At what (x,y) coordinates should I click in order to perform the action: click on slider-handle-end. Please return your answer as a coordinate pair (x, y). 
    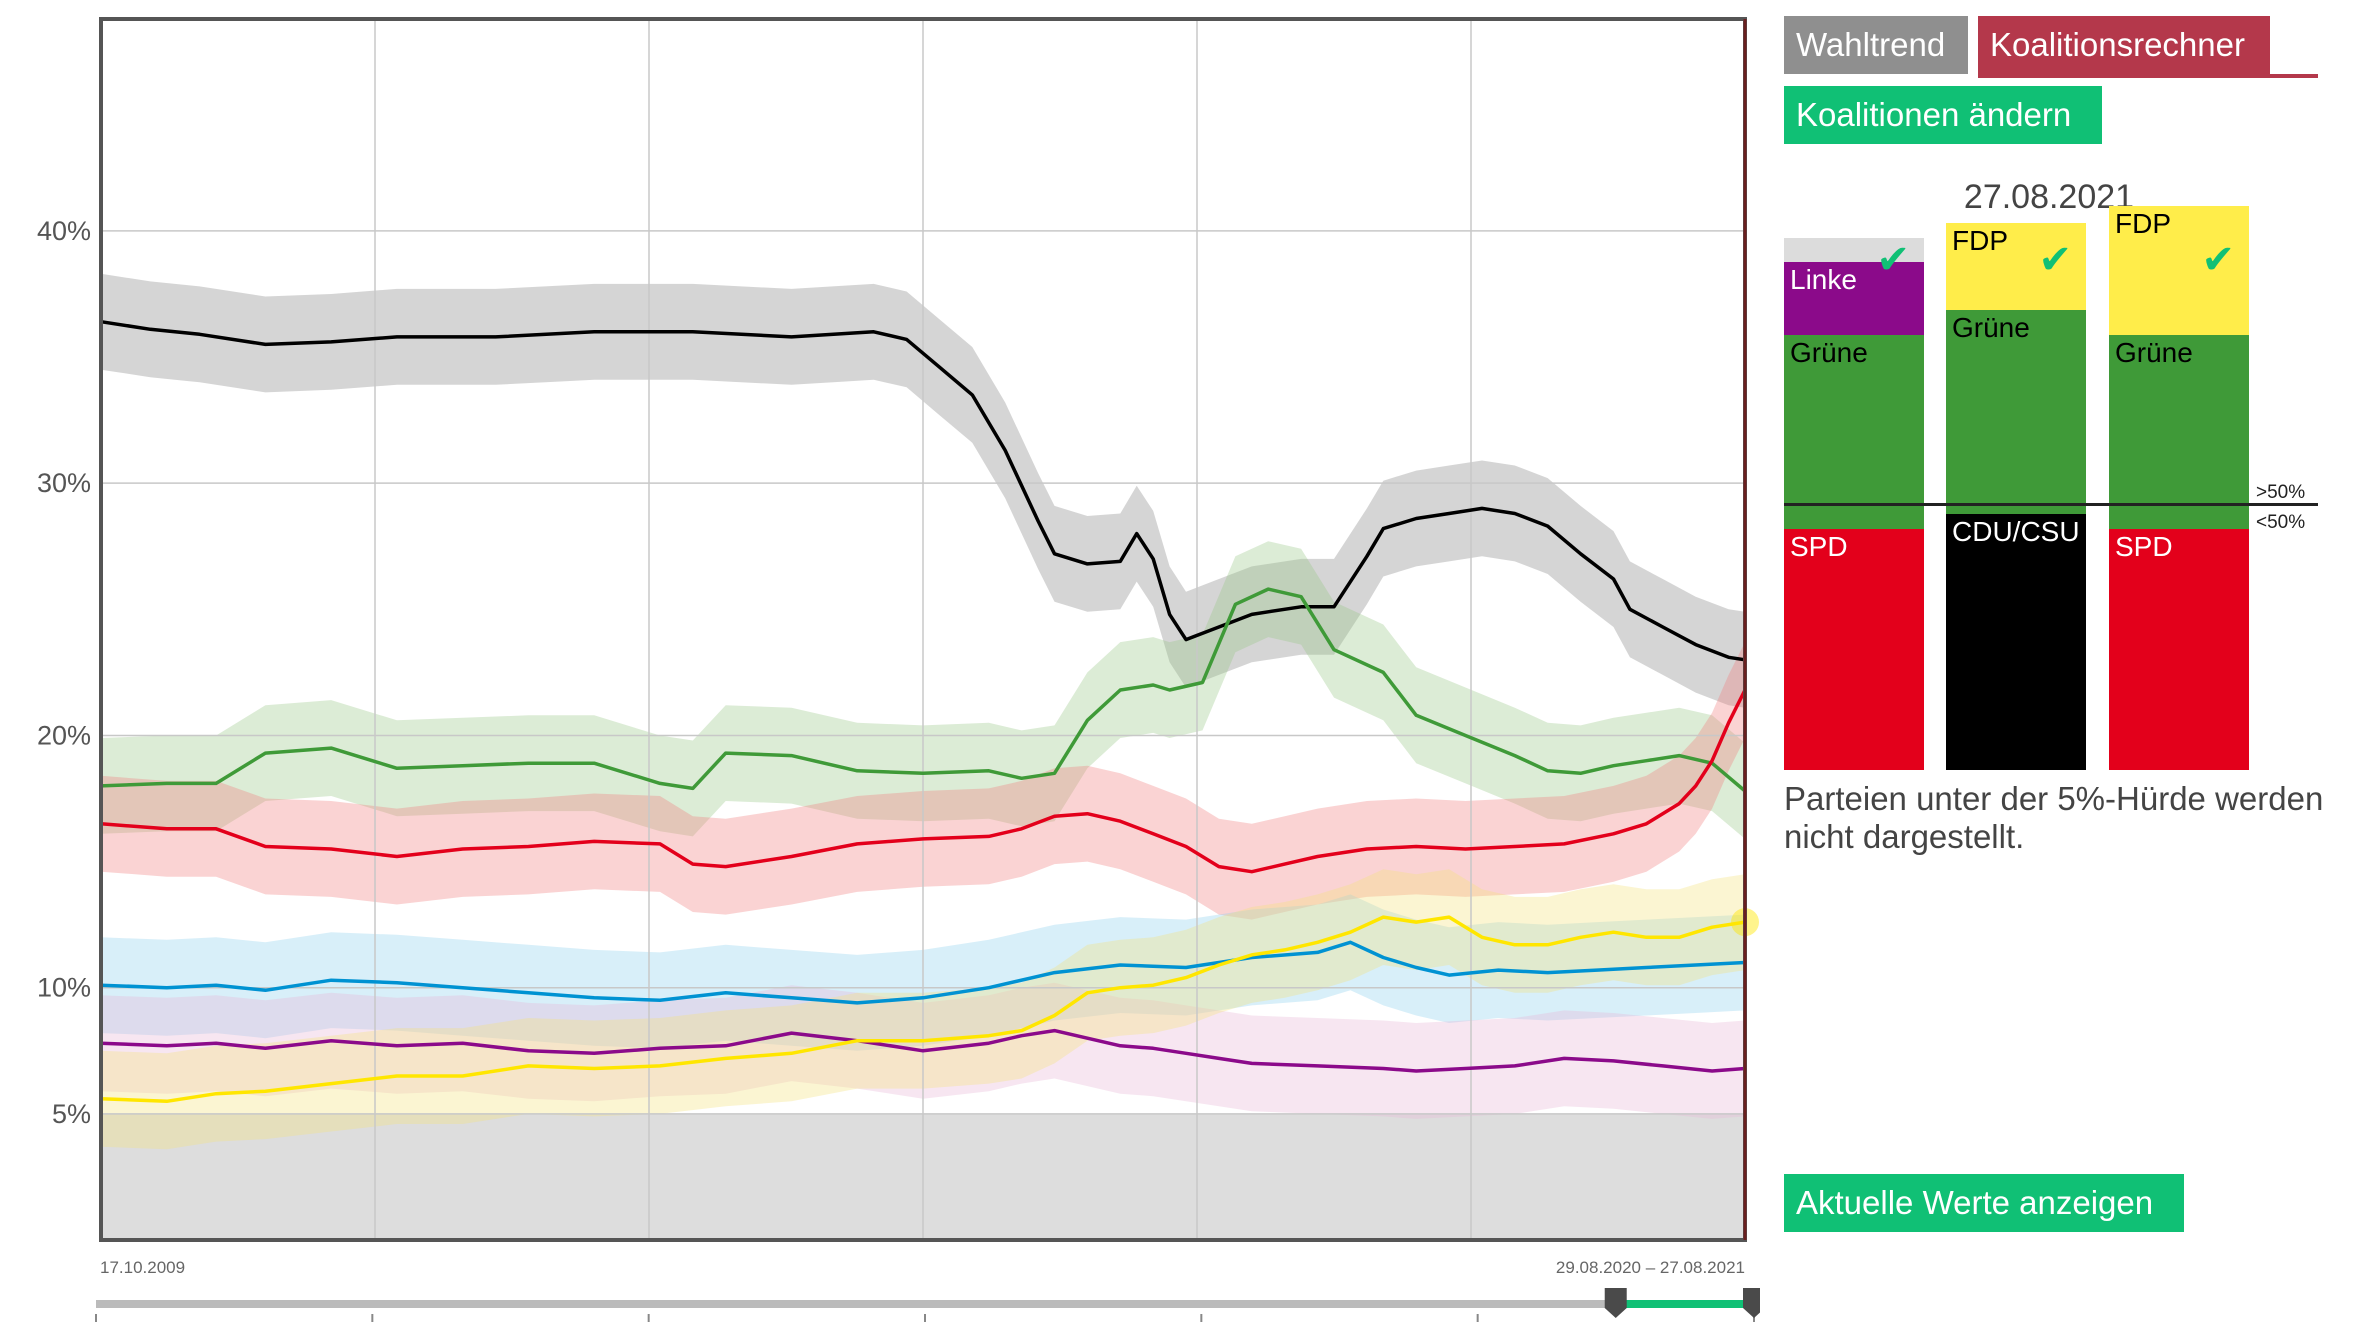
    Looking at the image, I should click on (1751, 1303).